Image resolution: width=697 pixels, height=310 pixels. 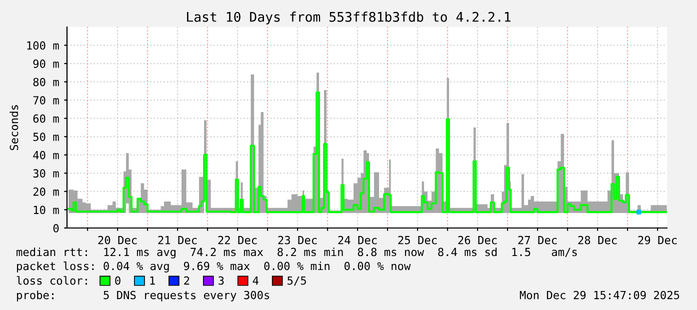 What do you see at coordinates (348, 18) in the screenshot?
I see `chart-title: Last 10 Days from 553ff81b3fdb to 4.2.2.1` at bounding box center [348, 18].